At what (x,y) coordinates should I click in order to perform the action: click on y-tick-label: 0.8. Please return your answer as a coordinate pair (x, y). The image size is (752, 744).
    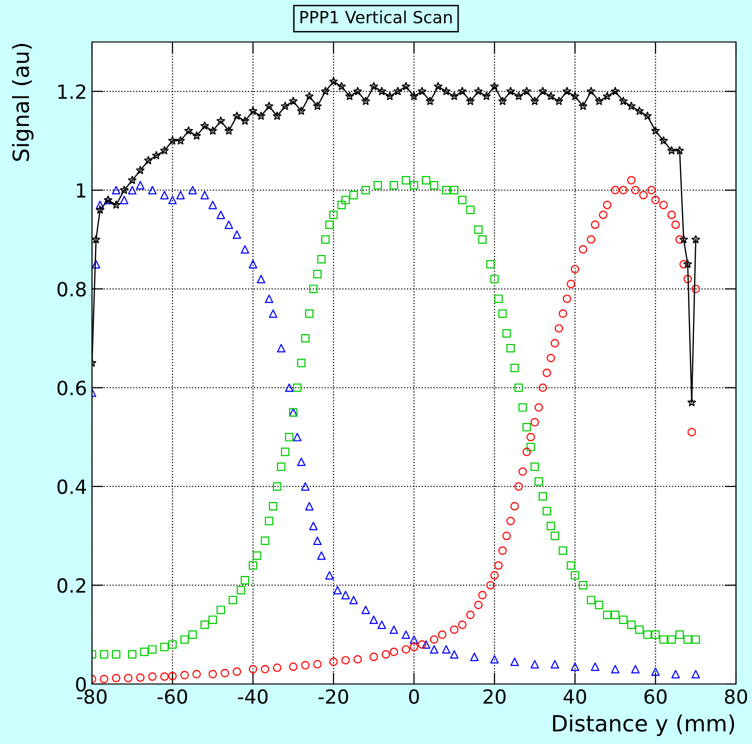
    Looking at the image, I should click on (72, 289).